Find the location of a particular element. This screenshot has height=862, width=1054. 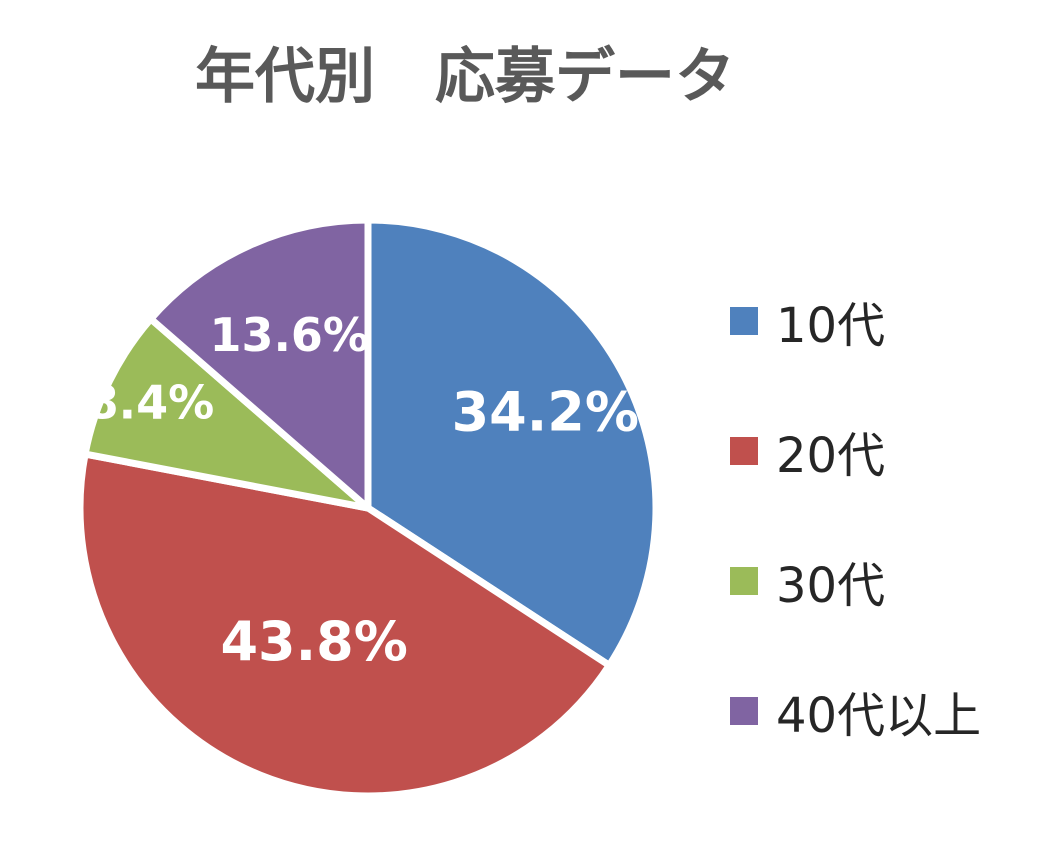

legend-swatch-30s is located at coordinates (744, 581).